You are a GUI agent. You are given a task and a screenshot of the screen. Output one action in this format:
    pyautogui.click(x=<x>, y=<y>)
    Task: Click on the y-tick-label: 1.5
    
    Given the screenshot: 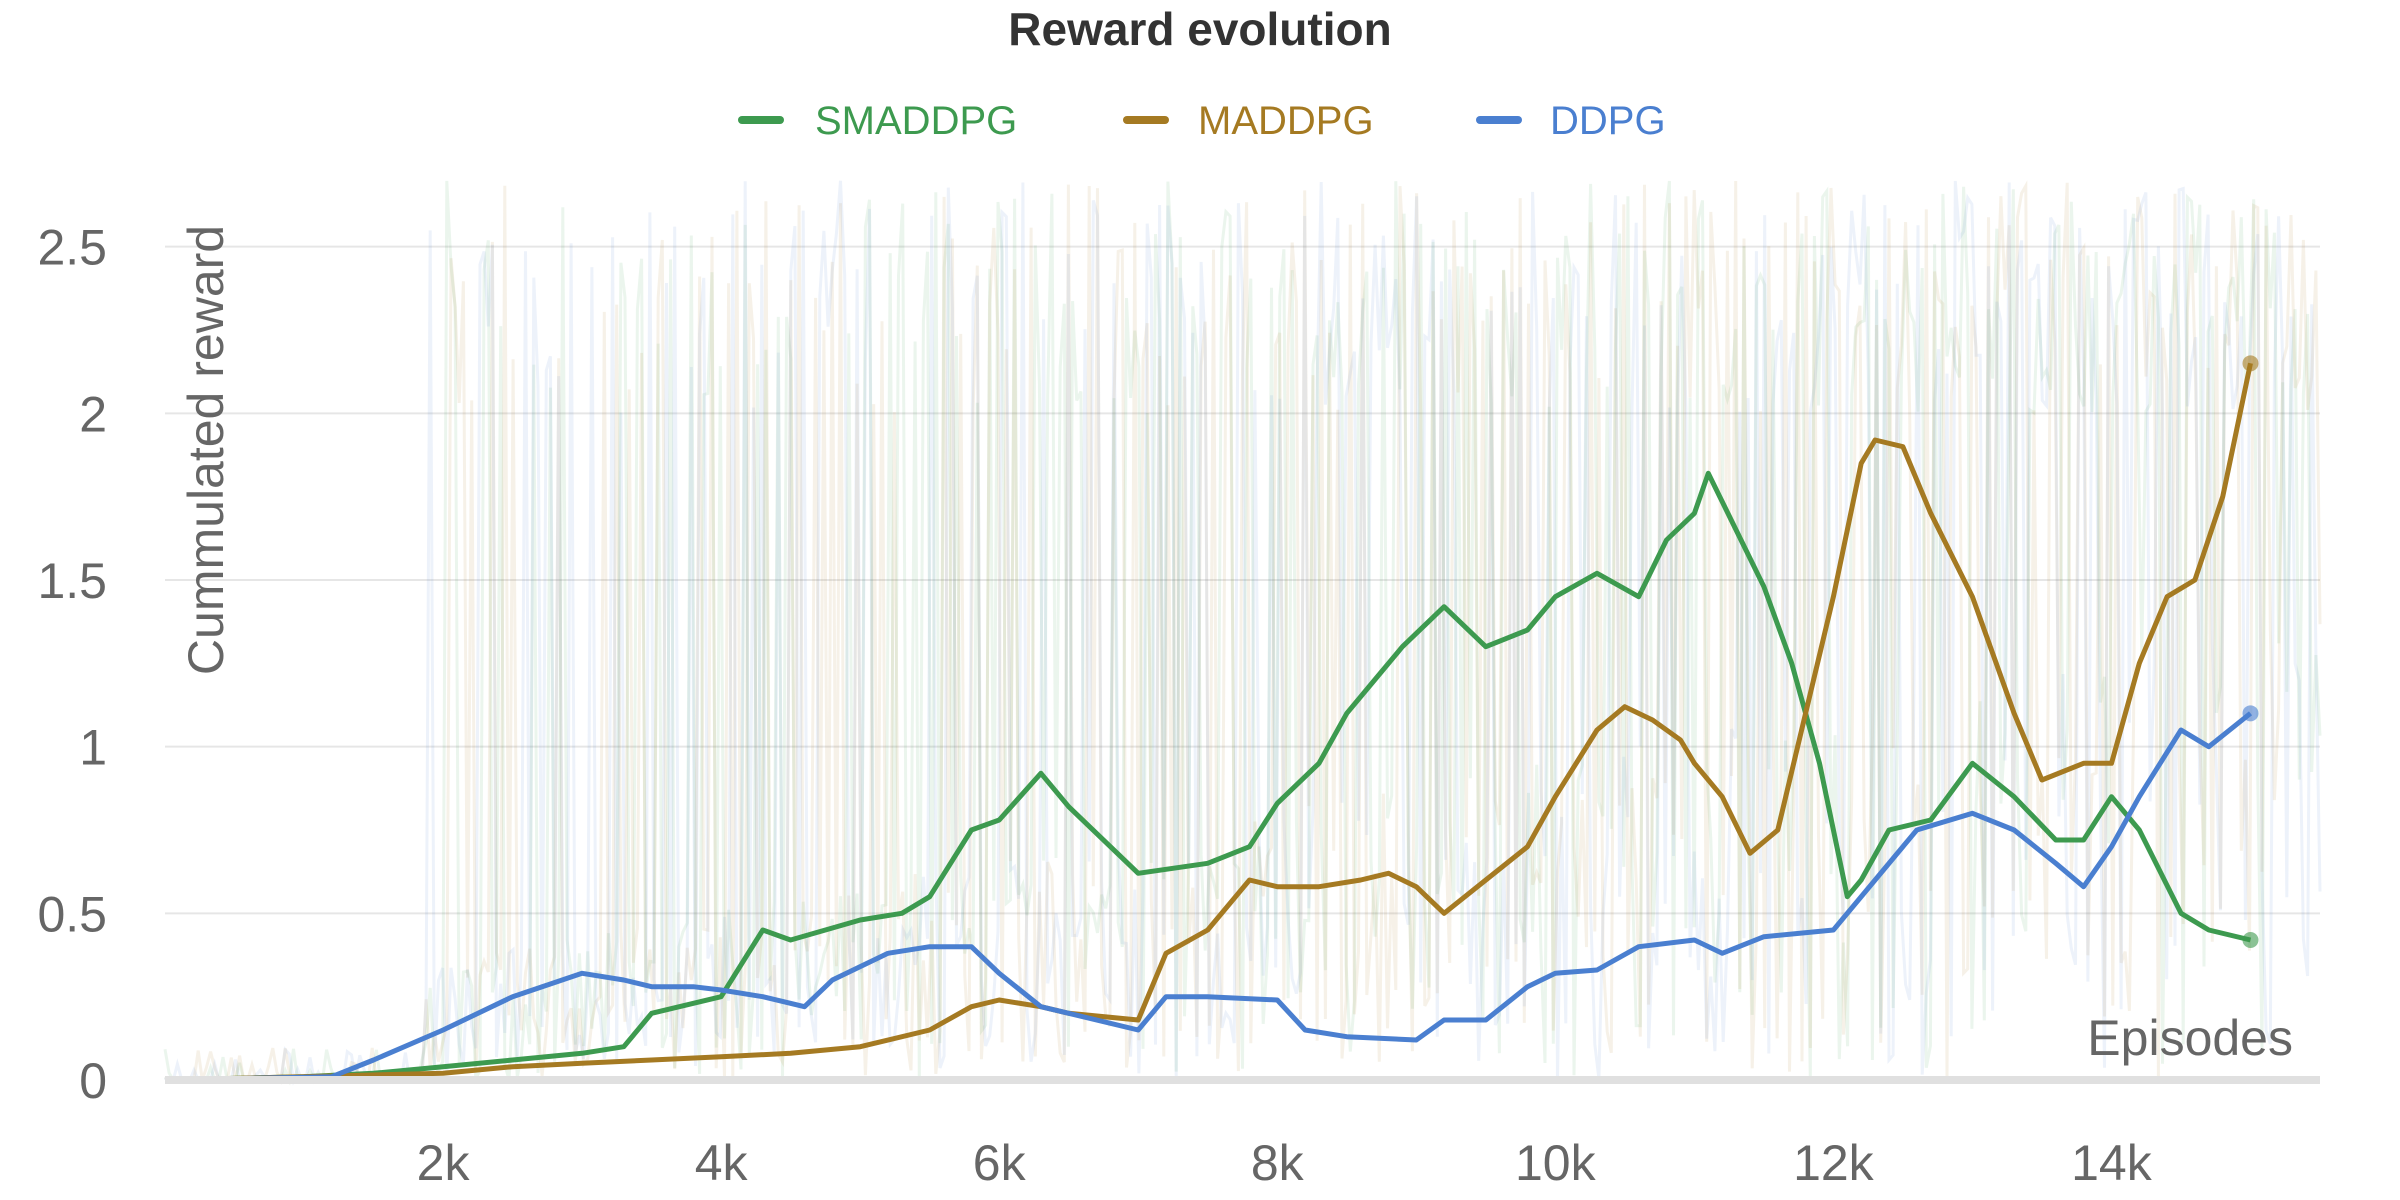 What is the action you would take?
    pyautogui.click(x=72, y=581)
    